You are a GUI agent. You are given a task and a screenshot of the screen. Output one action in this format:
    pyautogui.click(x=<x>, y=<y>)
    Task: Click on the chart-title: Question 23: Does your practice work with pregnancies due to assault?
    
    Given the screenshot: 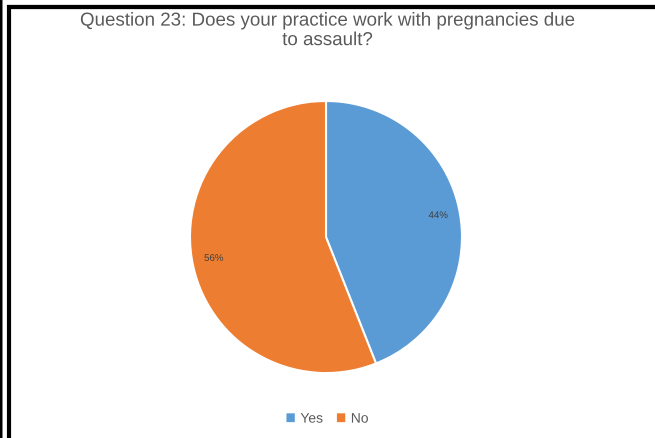 What is the action you would take?
    pyautogui.click(x=327, y=29)
    